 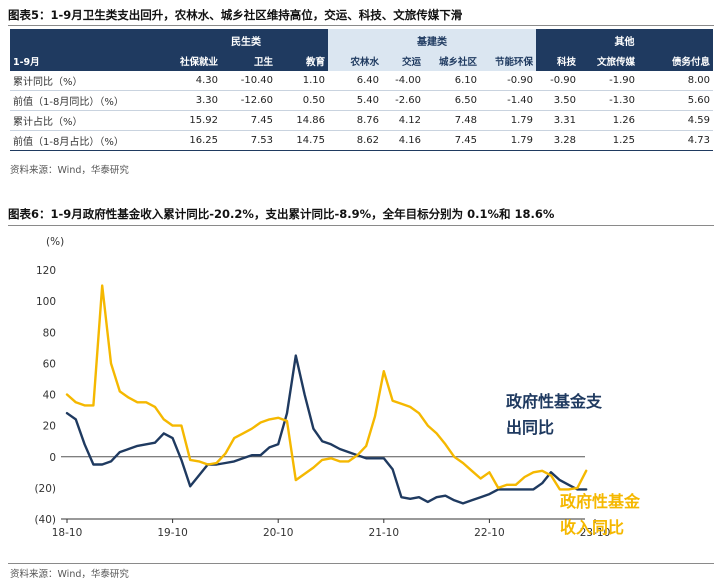 What do you see at coordinates (608, 120) in the screenshot?
I see `table-cell: 1.26` at bounding box center [608, 120].